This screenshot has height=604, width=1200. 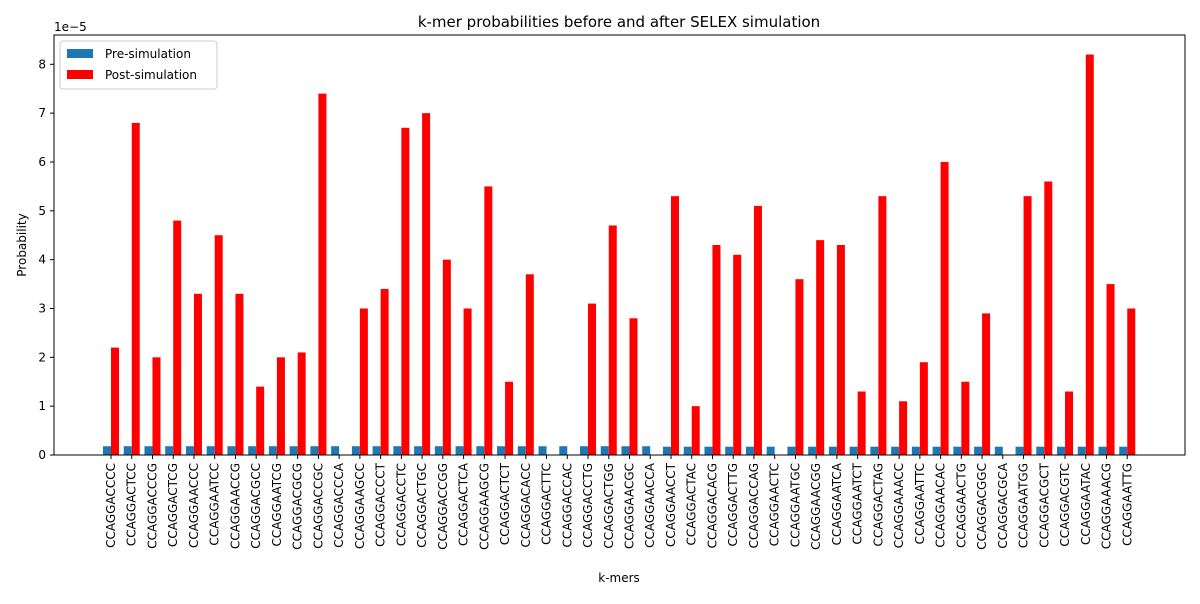 I want to click on x-tick-label-CCAGGAATTG: CCAGGAATTG, so click(x=1127, y=504).